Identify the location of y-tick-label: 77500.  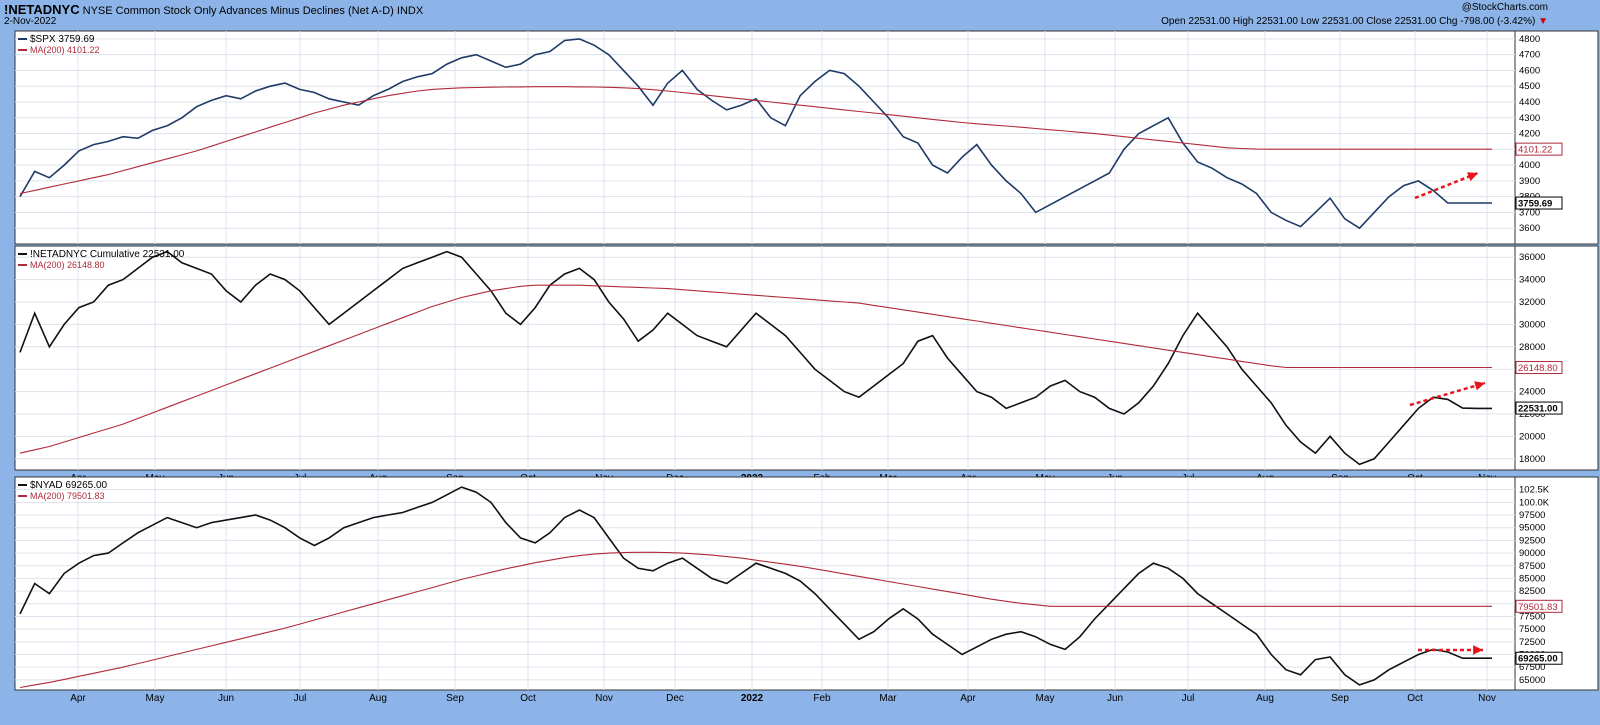
(1532, 616).